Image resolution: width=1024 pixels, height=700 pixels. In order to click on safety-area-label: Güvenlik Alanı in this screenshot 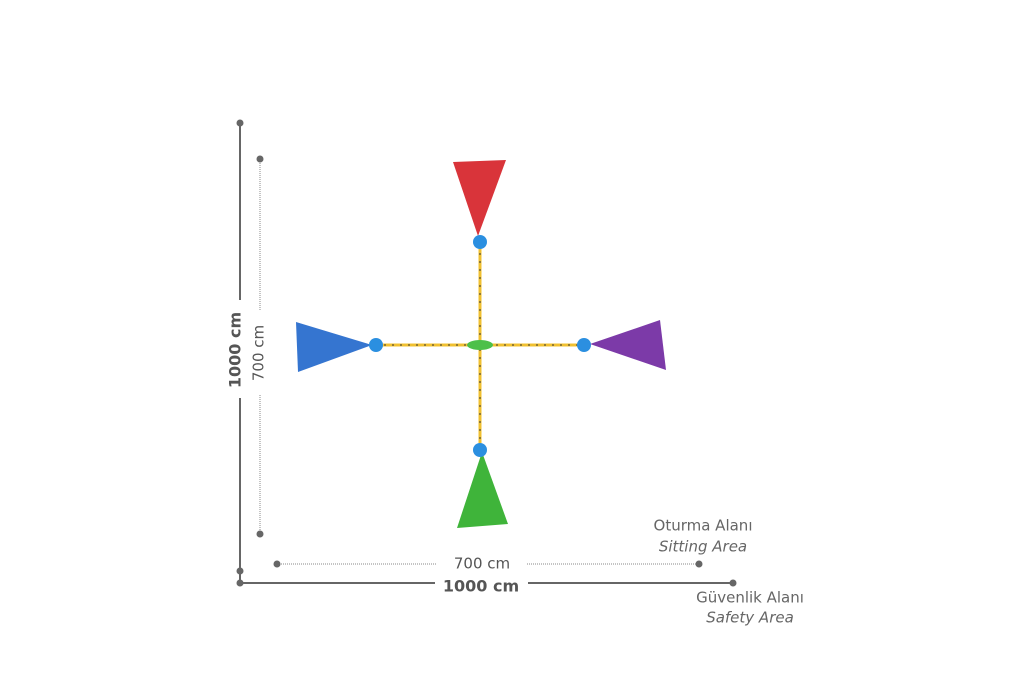, I will do `click(750, 598)`.